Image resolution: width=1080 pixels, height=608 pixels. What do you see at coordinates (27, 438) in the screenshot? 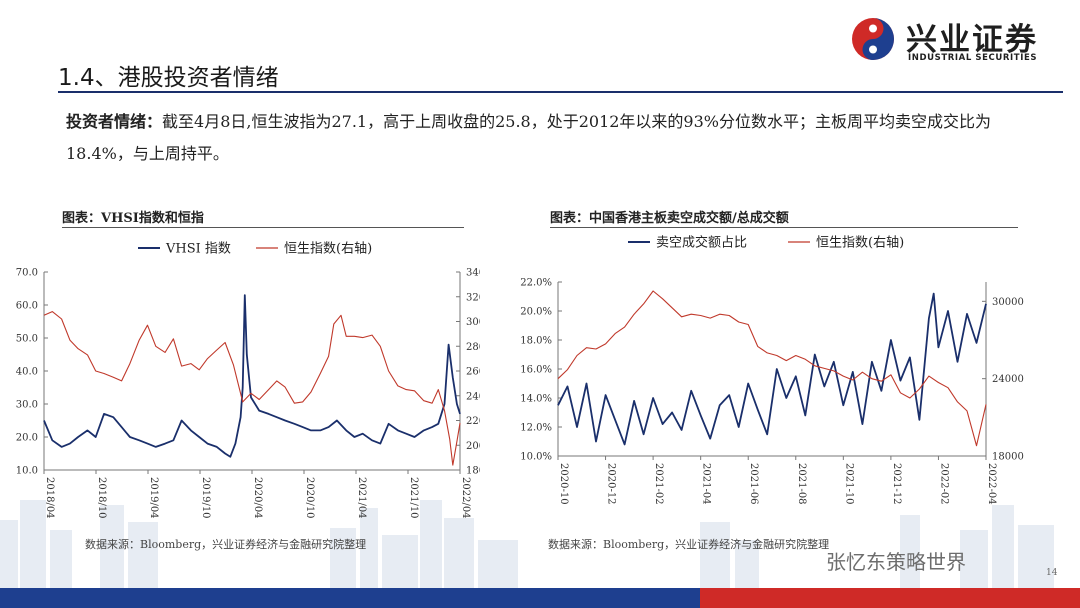
I see `y-tick-label-left: 20.0` at bounding box center [27, 438].